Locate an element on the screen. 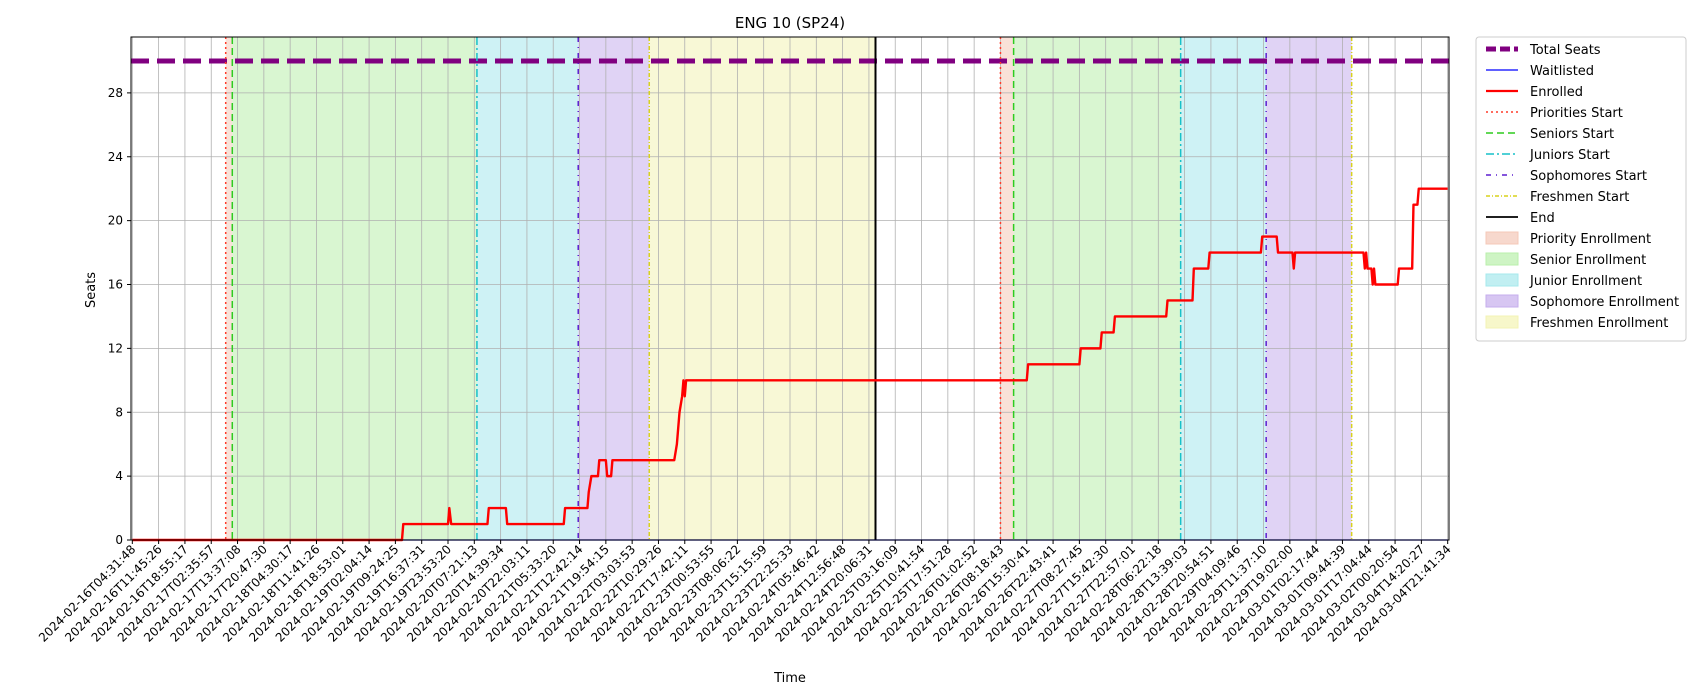  legend-label: Freshmen Enrollment is located at coordinates (1599, 323).